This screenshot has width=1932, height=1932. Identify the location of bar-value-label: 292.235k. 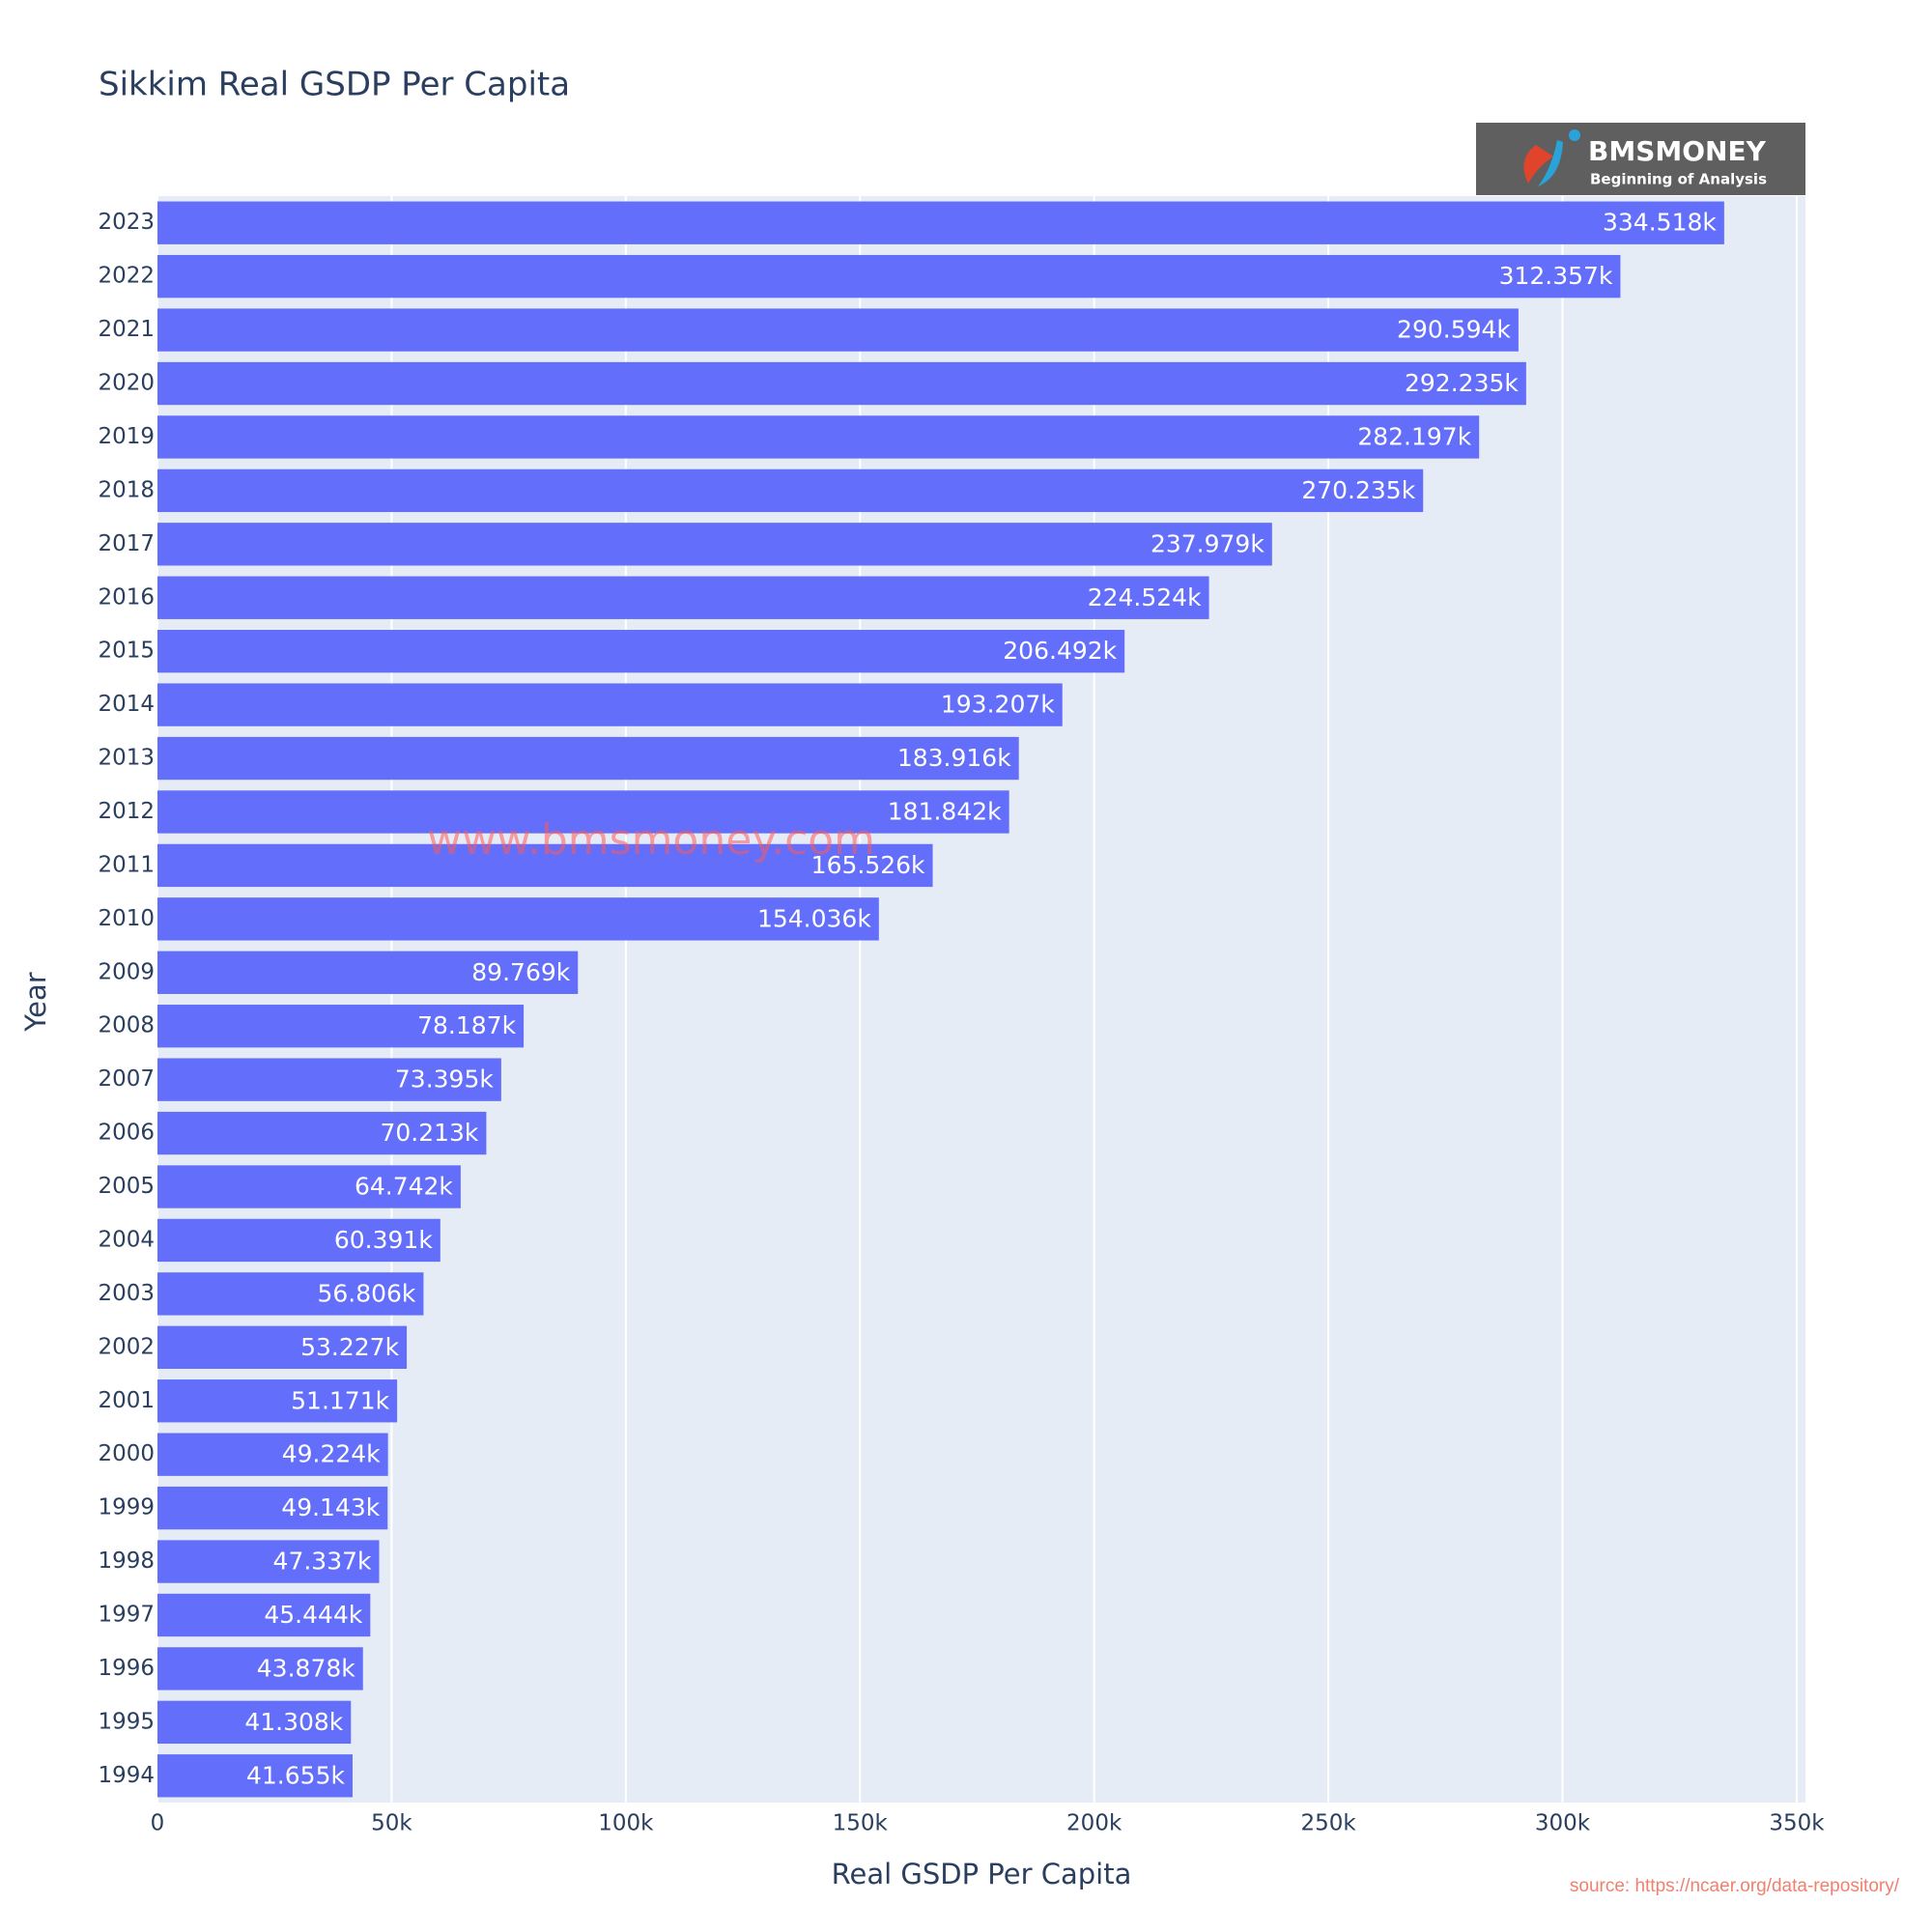
(1462, 383).